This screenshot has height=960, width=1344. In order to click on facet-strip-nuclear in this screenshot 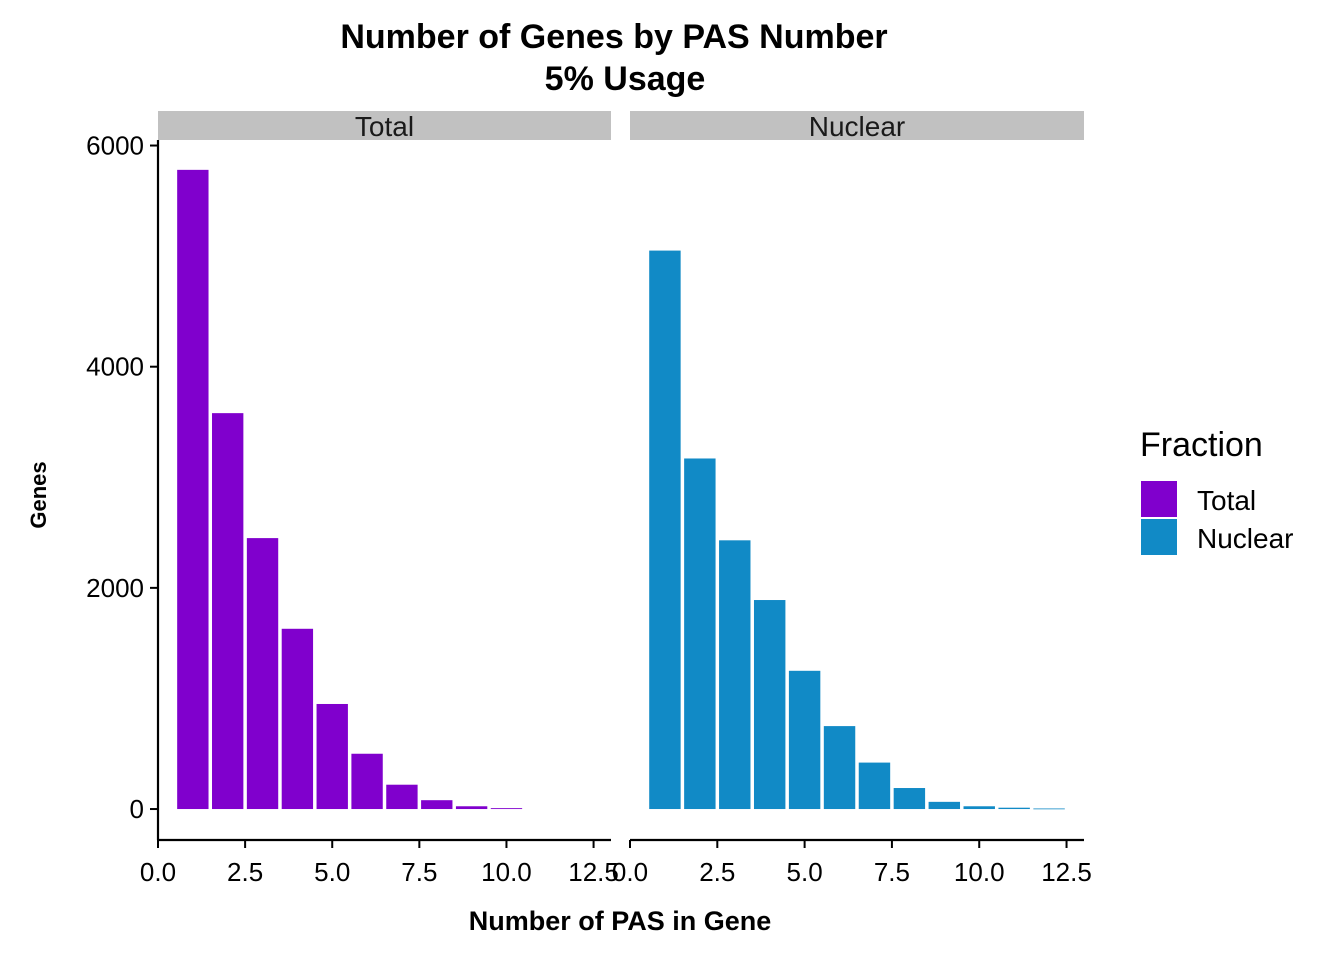, I will do `click(857, 125)`.